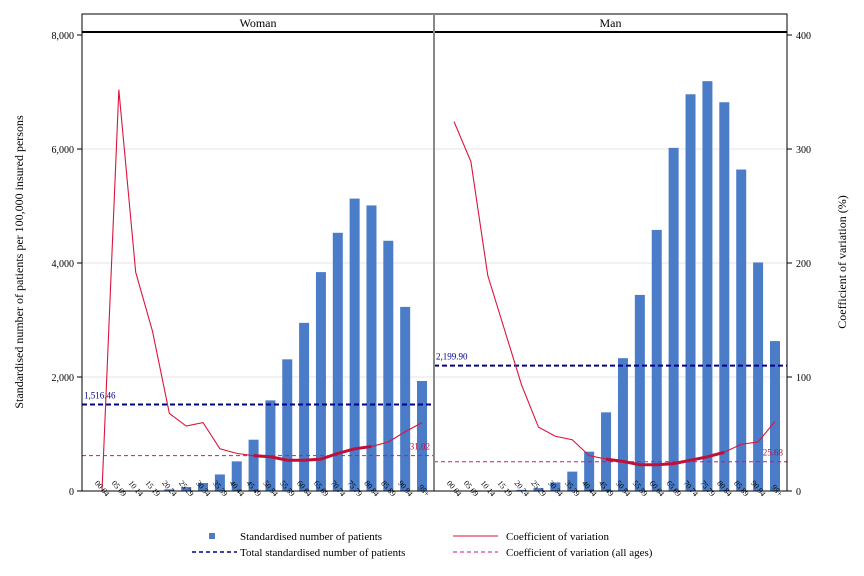 This screenshot has width=864, height=576. I want to click on cv-highlight-man, so click(665, 458).